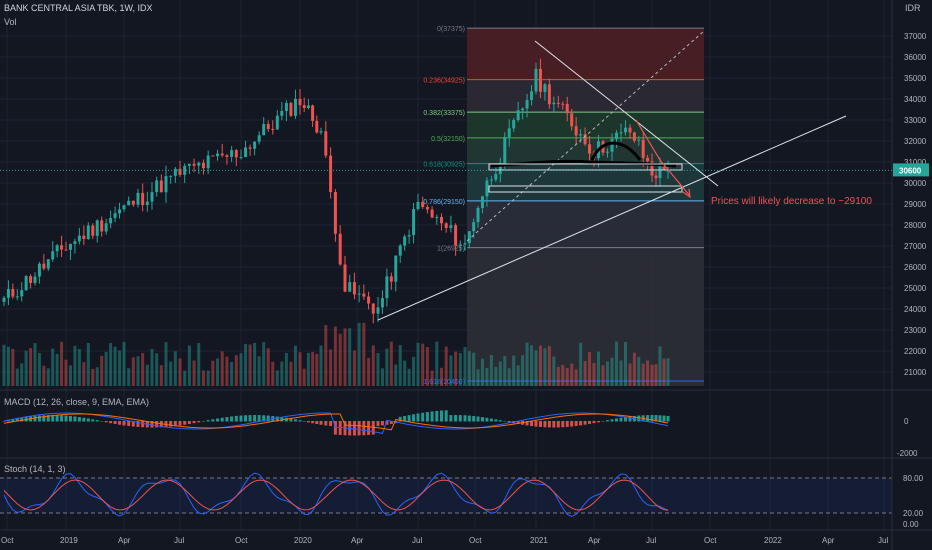 The height and width of the screenshot is (550, 932). Describe the element at coordinates (791, 201) in the screenshot. I see `prediction-annotation: Prices will likely decrease to ~29100` at that location.